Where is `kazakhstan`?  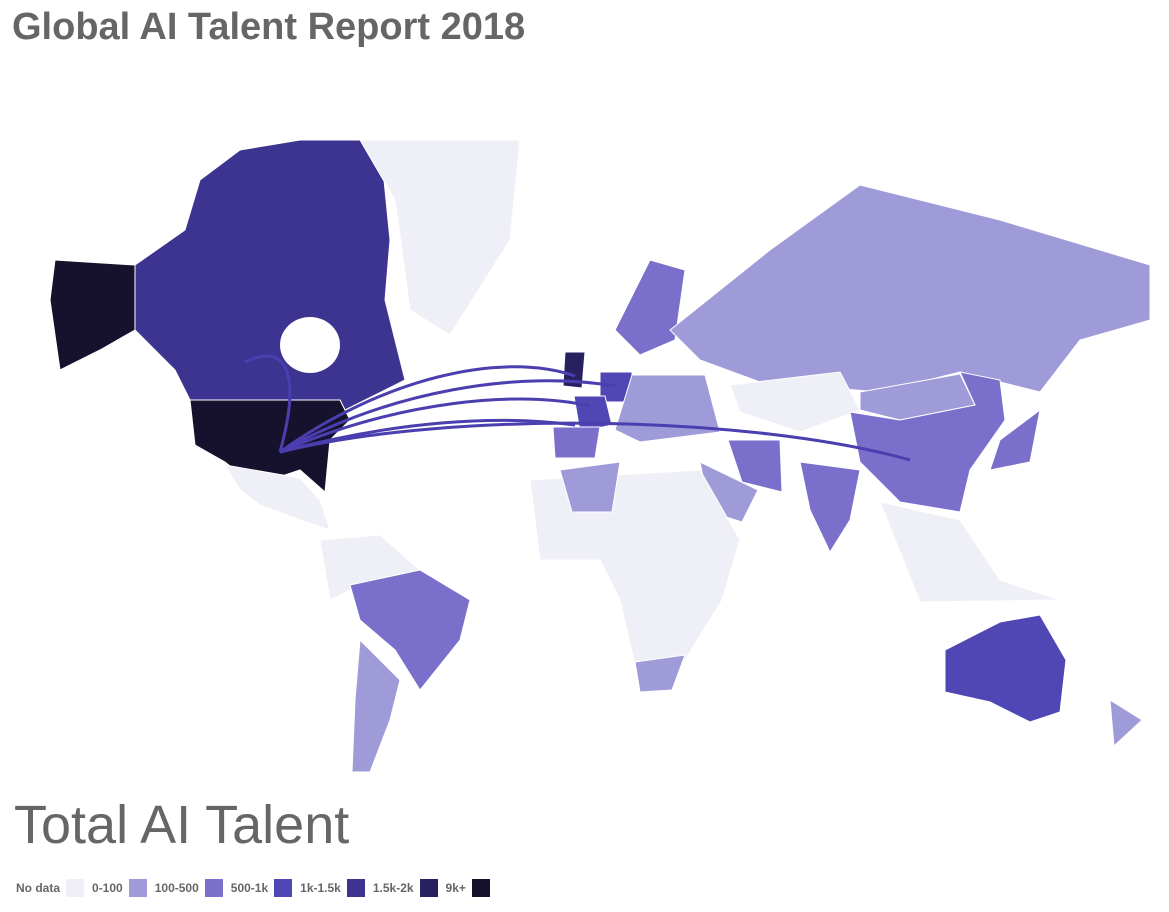
kazakhstan is located at coordinates (795, 402).